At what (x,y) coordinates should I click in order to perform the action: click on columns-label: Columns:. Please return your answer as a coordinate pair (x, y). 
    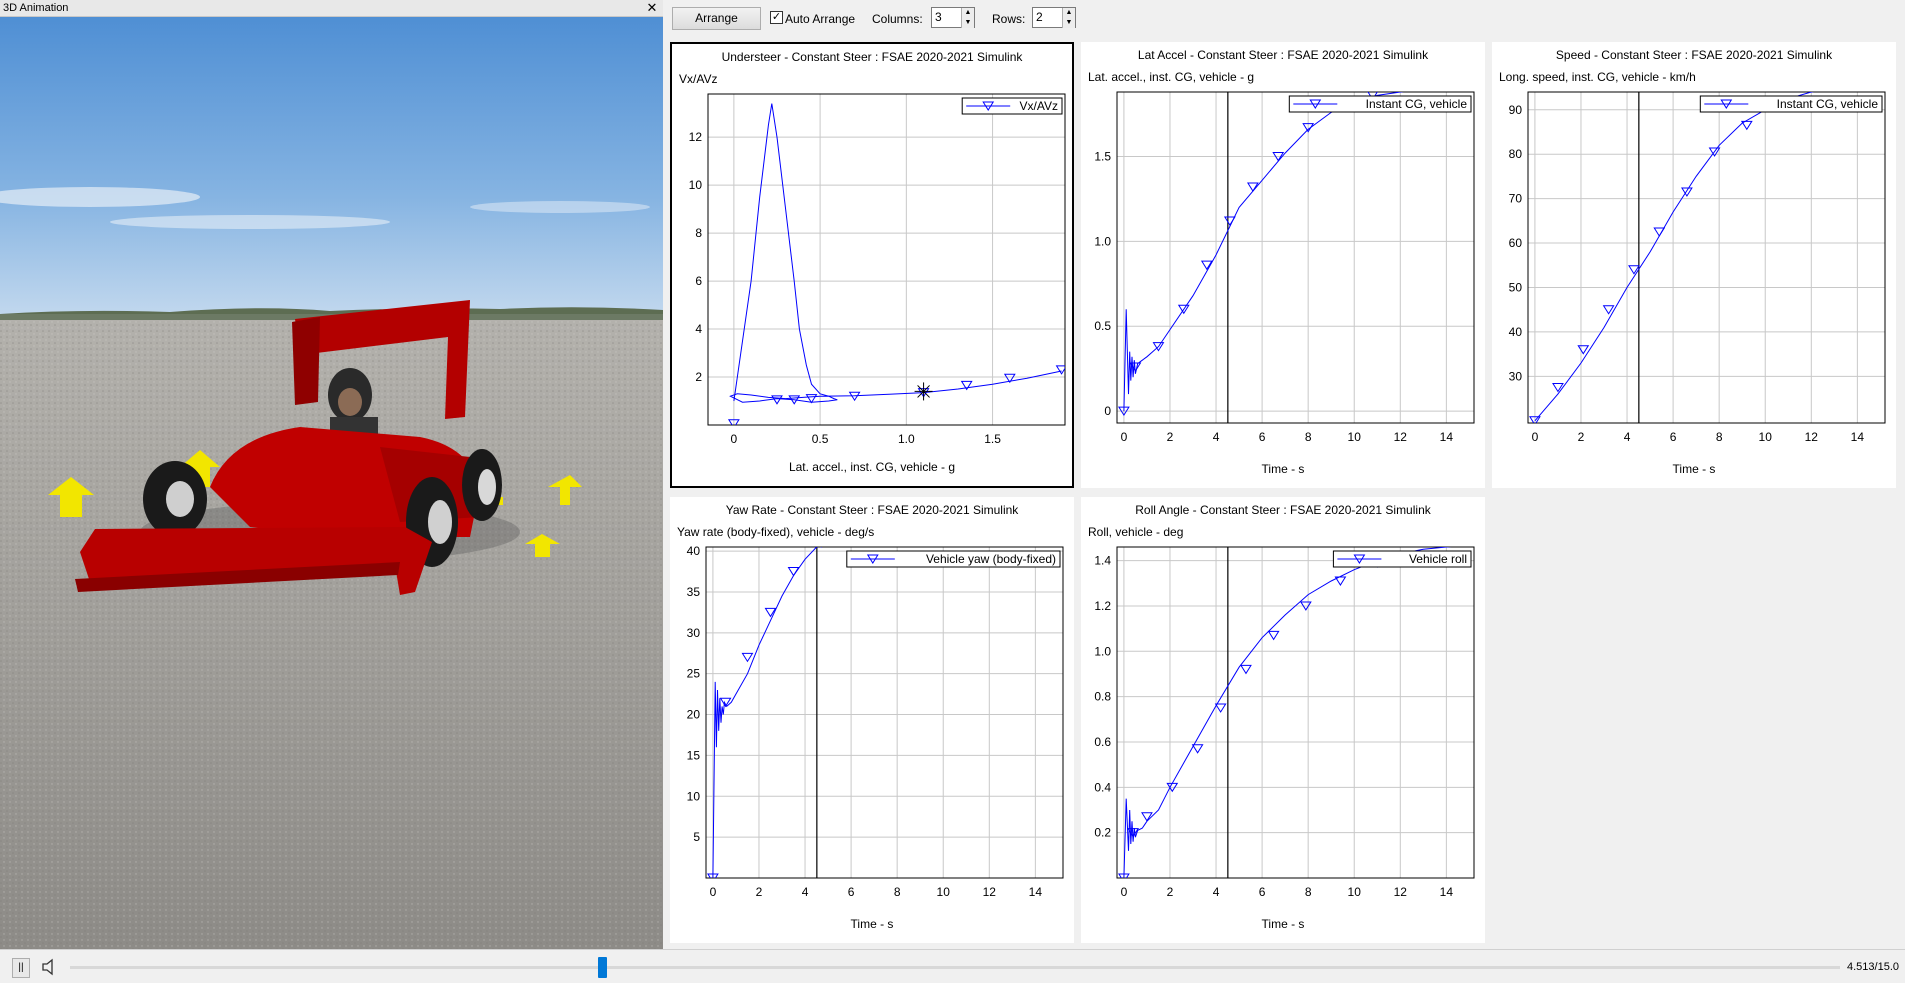
    Looking at the image, I should click on (897, 19).